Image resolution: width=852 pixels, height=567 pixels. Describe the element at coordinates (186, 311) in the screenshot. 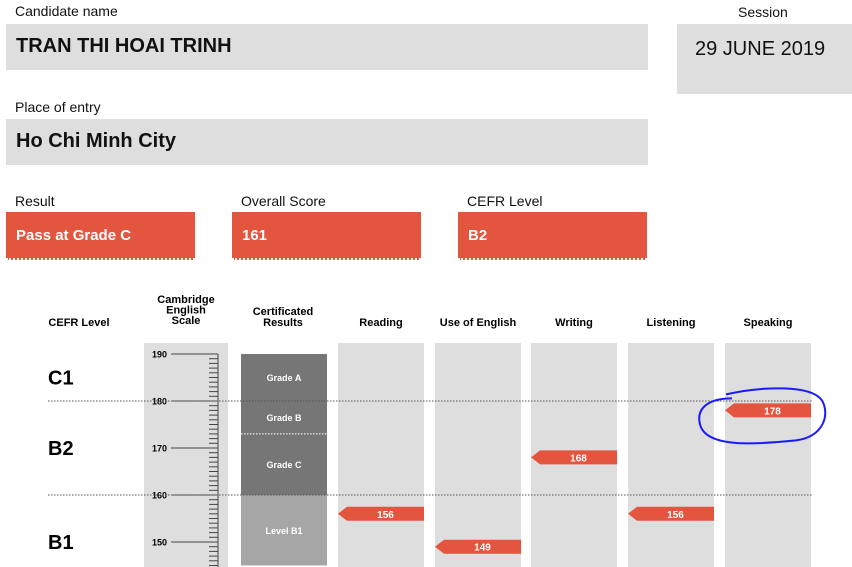

I see `scale-header-line: English` at that location.